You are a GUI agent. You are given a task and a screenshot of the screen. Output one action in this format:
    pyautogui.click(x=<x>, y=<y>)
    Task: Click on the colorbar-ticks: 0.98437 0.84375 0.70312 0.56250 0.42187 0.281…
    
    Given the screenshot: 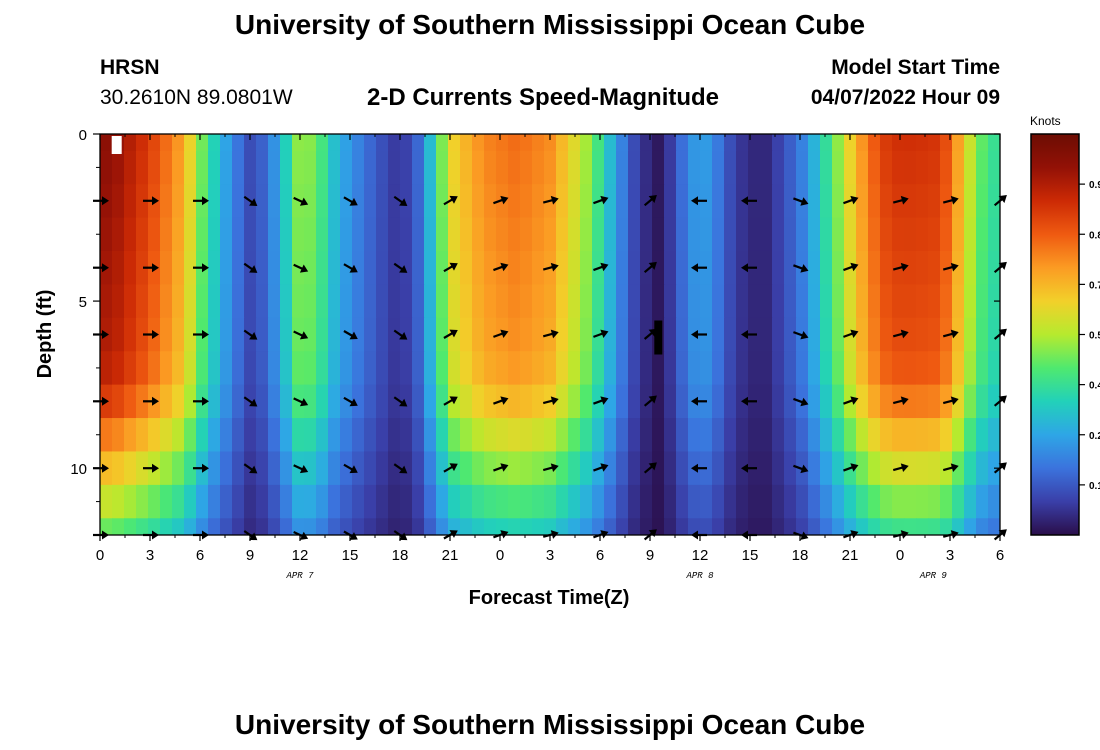 What is the action you would take?
    pyautogui.click(x=1089, y=336)
    